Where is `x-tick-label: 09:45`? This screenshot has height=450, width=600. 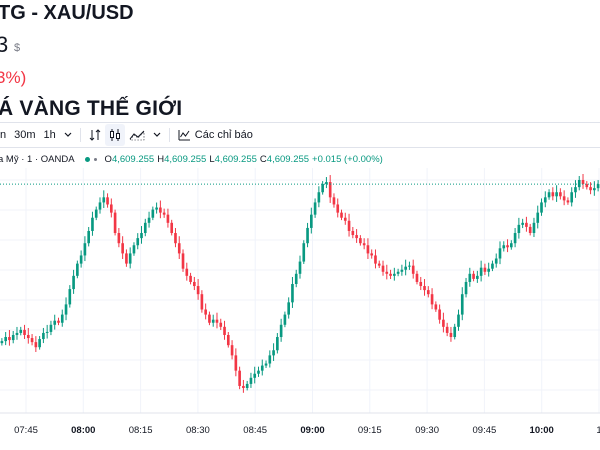
x-tick-label: 09:45 is located at coordinates (485, 430).